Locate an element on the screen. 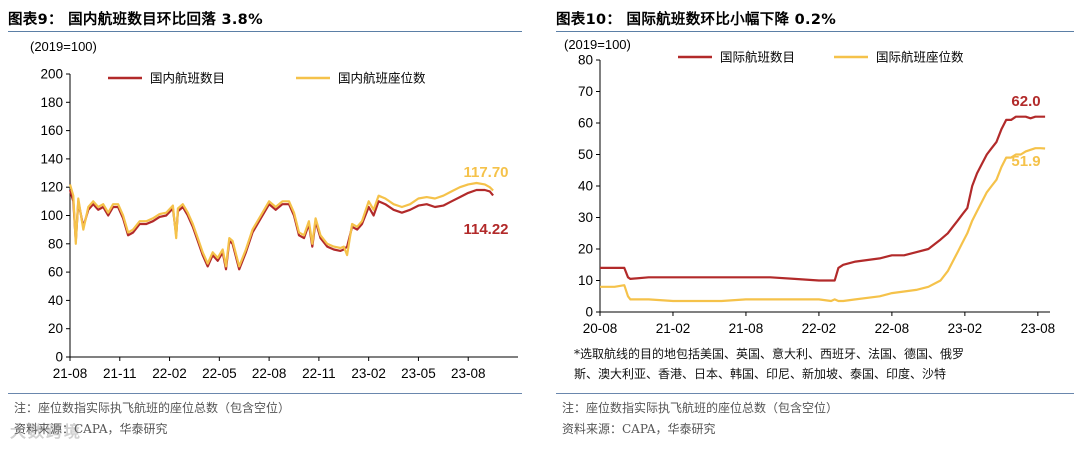  watermark-logo: 大数跨境 is located at coordinates (46, 431).